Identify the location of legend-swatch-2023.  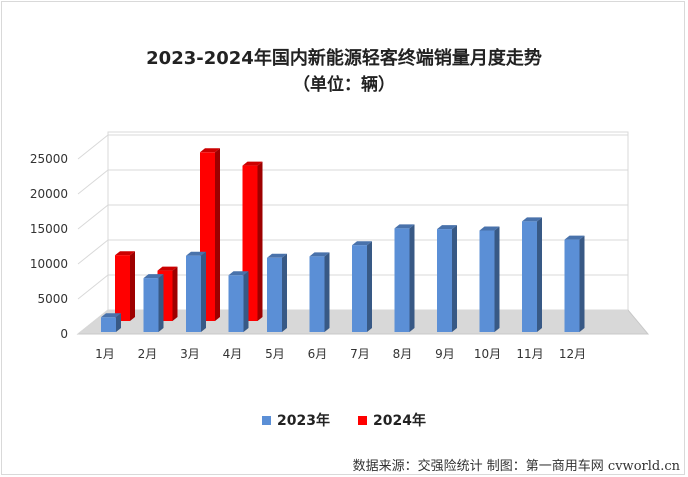
(267, 420).